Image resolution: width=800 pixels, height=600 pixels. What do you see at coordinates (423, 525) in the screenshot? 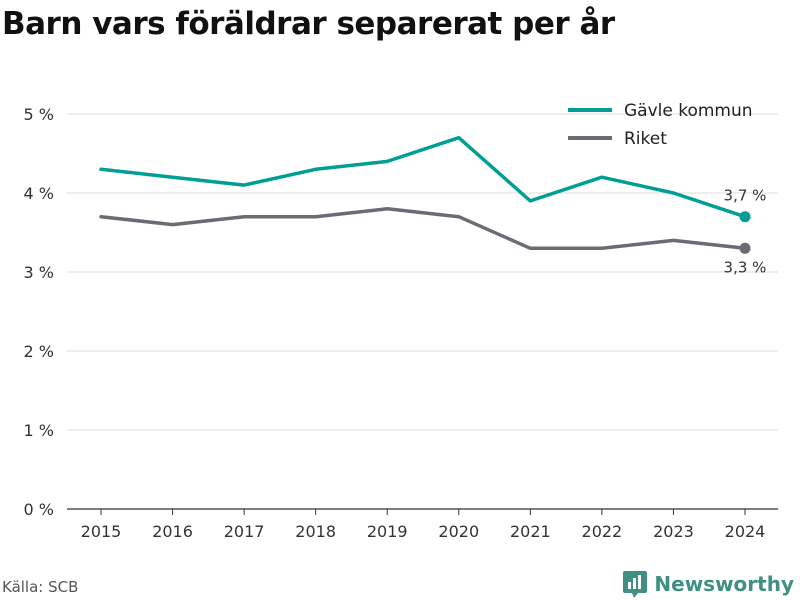
I see `x-axis-ticks: 2015 2016 2017 2018 2019 2020 2021 2022 2023 2024` at bounding box center [423, 525].